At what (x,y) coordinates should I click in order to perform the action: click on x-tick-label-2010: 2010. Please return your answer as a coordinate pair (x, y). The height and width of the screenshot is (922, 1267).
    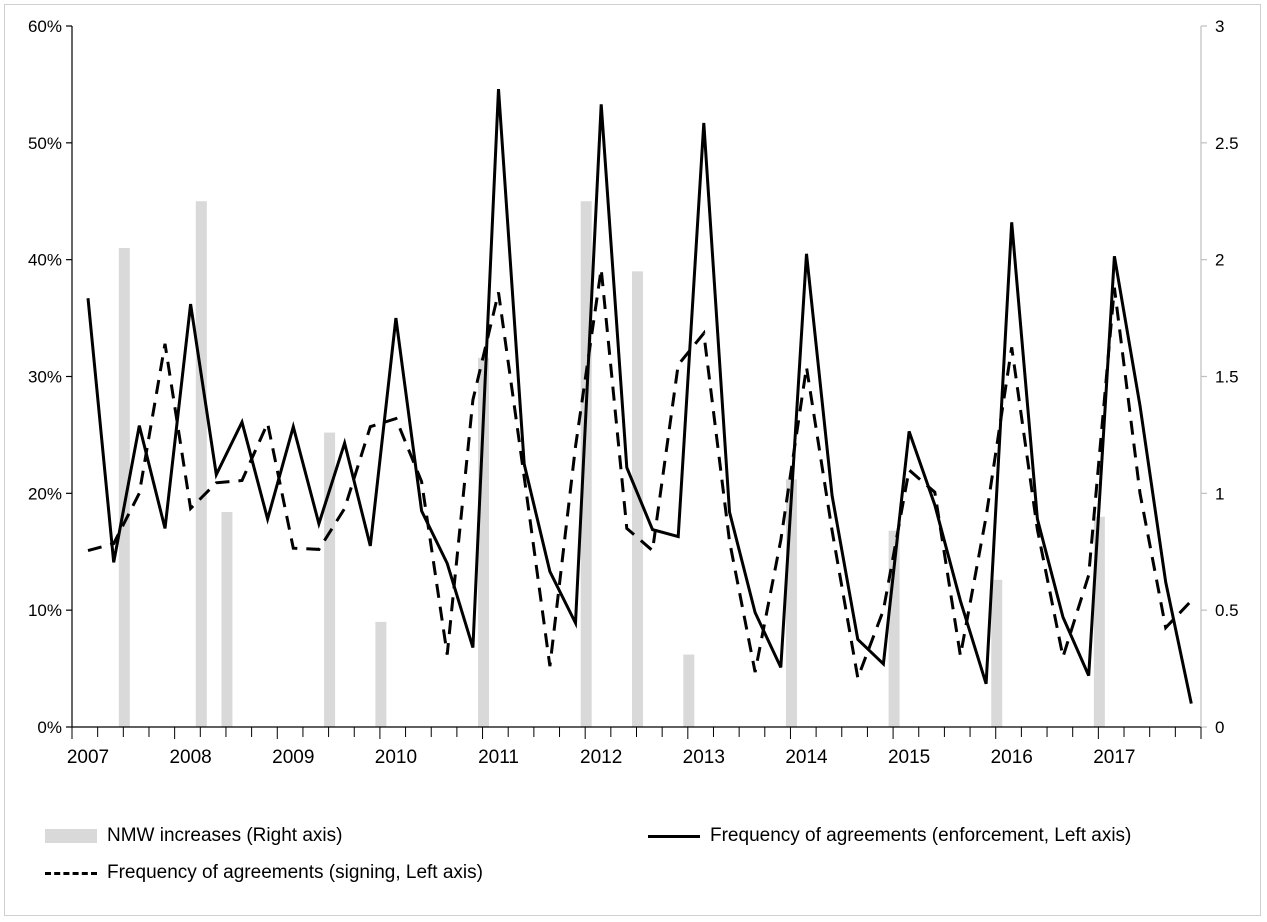
    Looking at the image, I should click on (396, 757).